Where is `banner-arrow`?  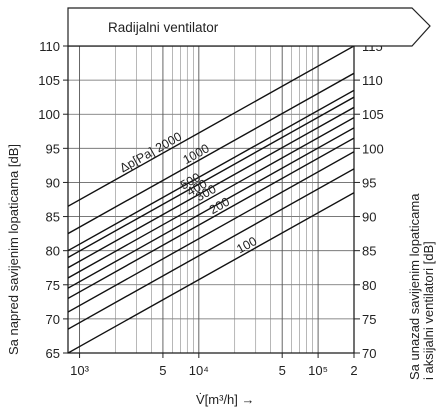
banner-arrow is located at coordinates (249, 27).